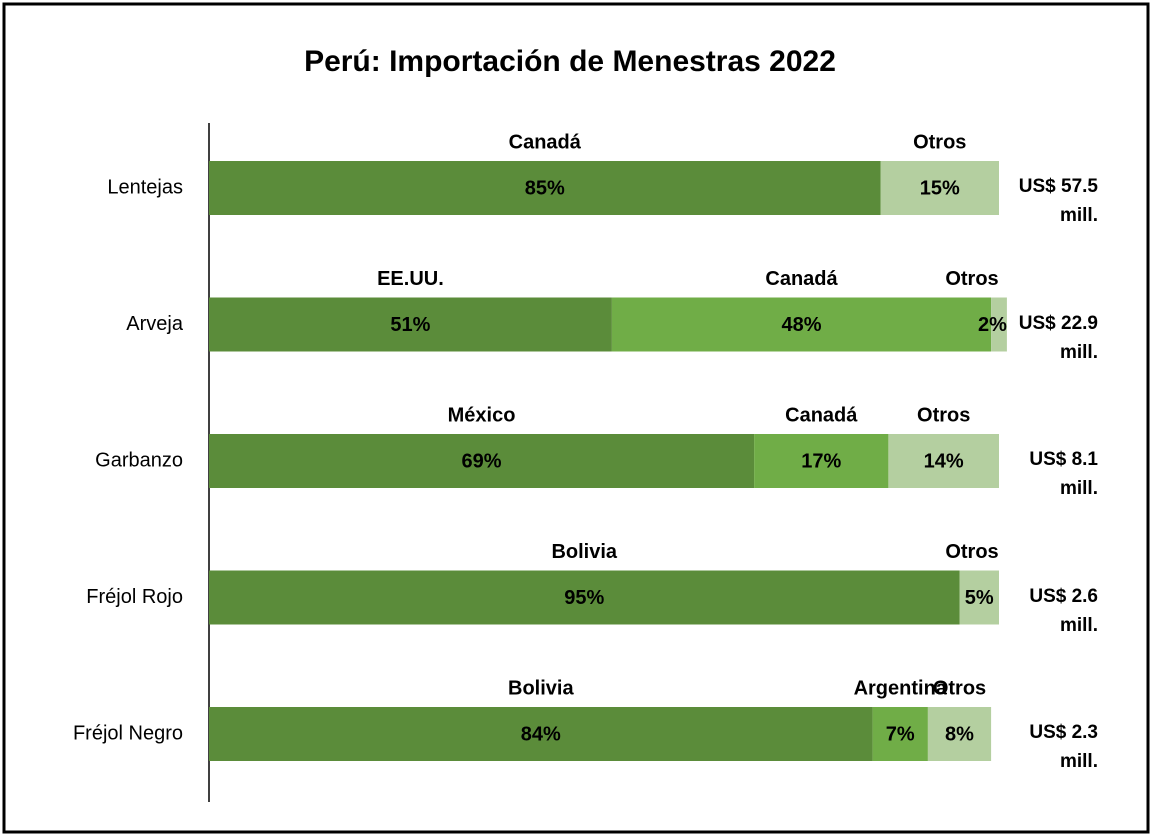  What do you see at coordinates (992, 325) in the screenshot?
I see `value-label: 2%` at bounding box center [992, 325].